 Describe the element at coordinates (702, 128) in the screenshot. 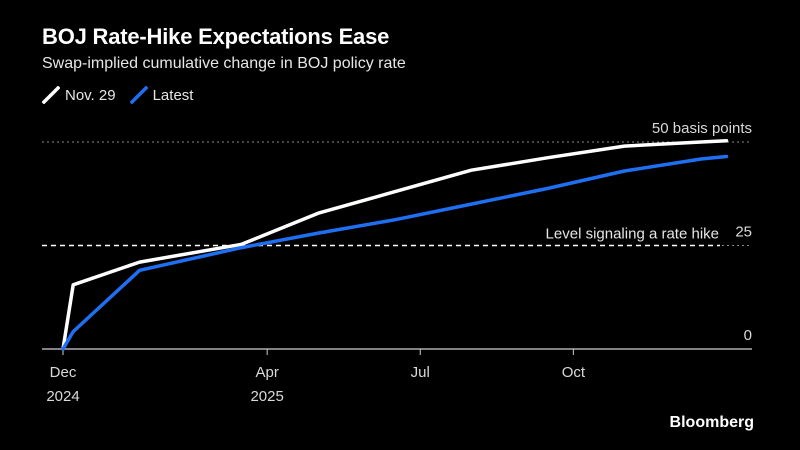

I see `y-tick-label-50: 50 basis points` at that location.